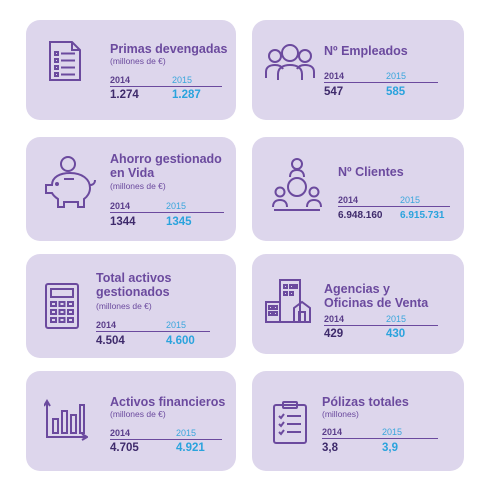 Image resolution: width=482 pixels, height=490 pixels. Describe the element at coordinates (360, 215) in the screenshot. I see `value-2014: 6.948.160` at that location.